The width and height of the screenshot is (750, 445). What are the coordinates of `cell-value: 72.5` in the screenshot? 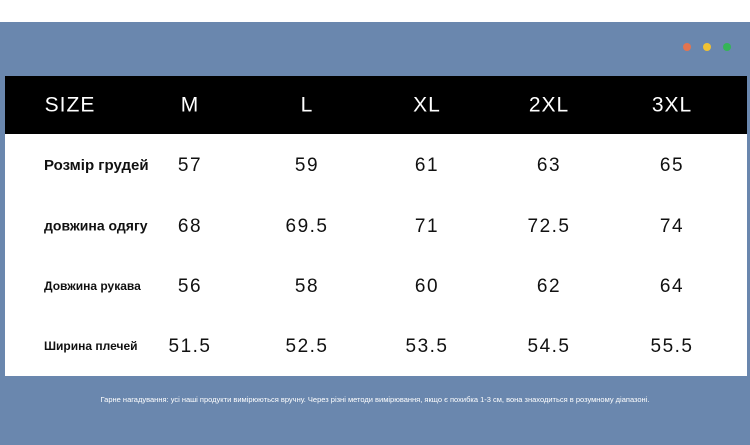 It's located at (549, 226).